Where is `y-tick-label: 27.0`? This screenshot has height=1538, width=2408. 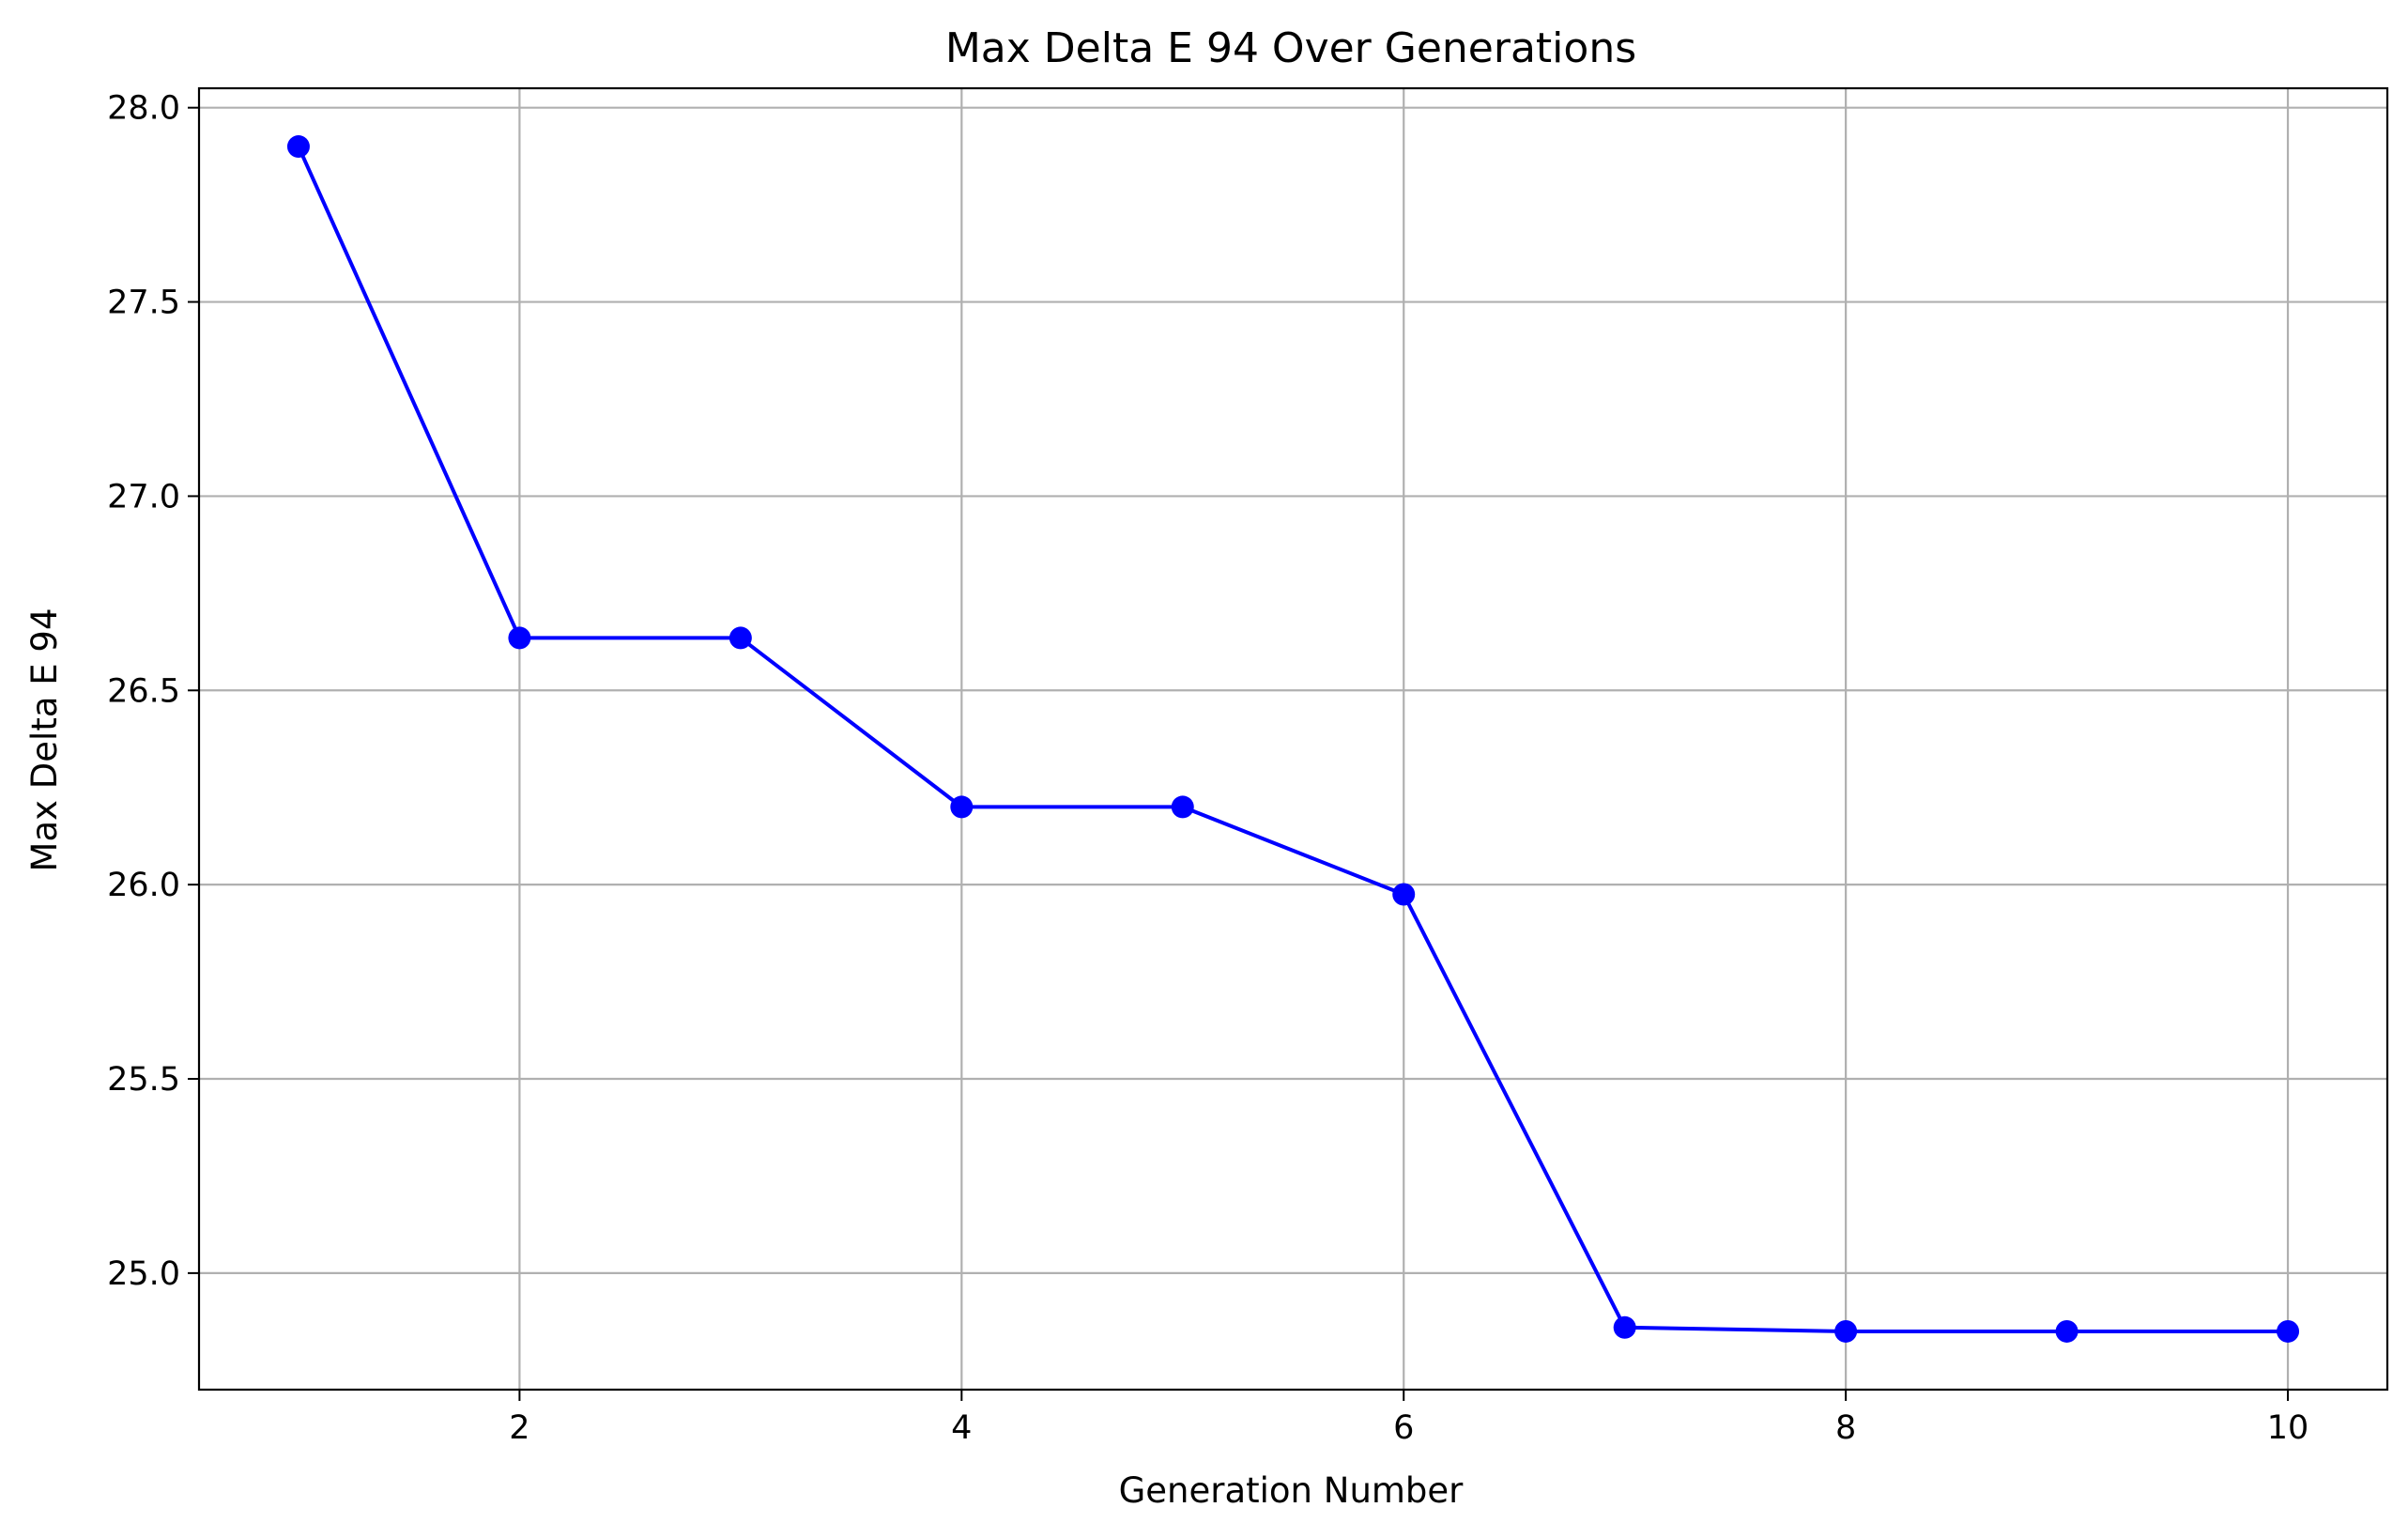 y-tick-label: 27.0 is located at coordinates (143, 496).